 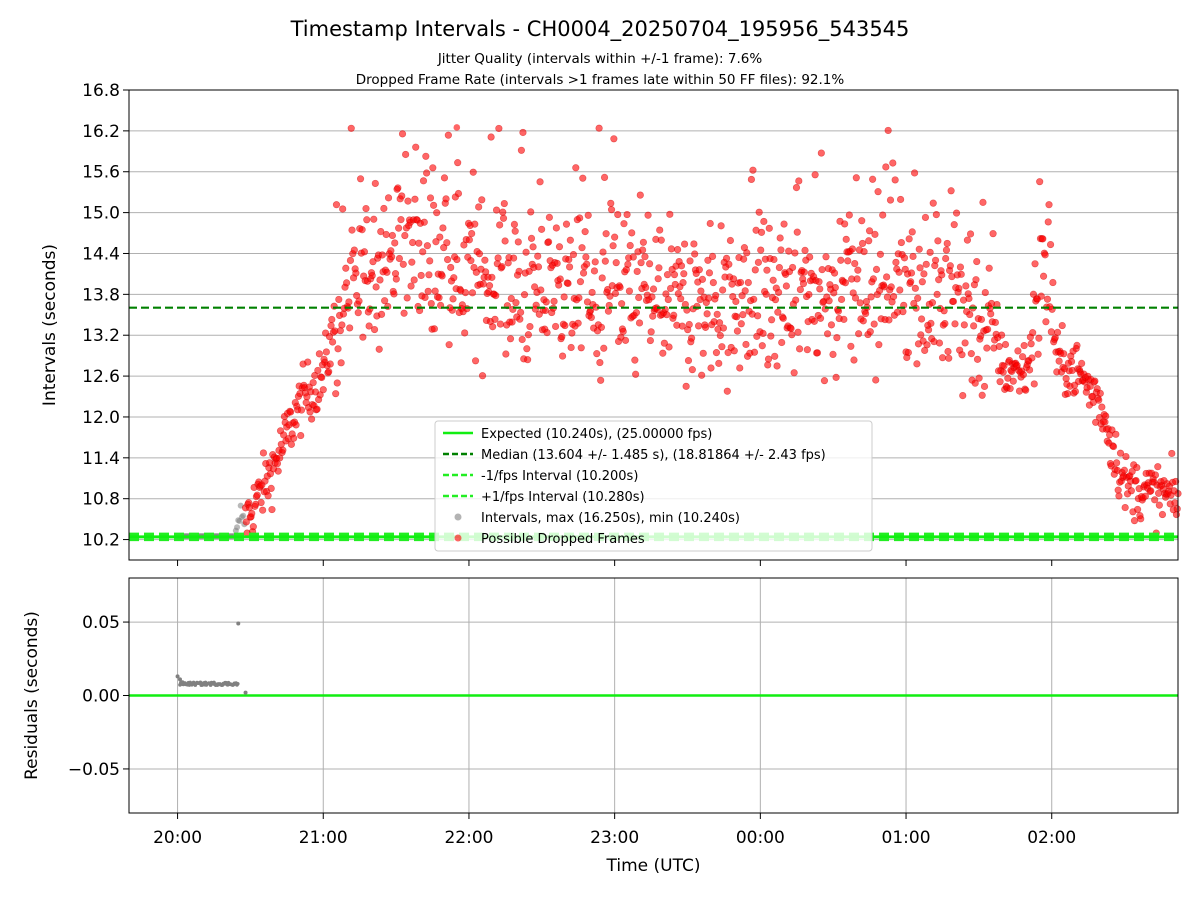 What do you see at coordinates (549, 539) in the screenshot?
I see `legend-item-dropped: Possible Dropped Frames` at bounding box center [549, 539].